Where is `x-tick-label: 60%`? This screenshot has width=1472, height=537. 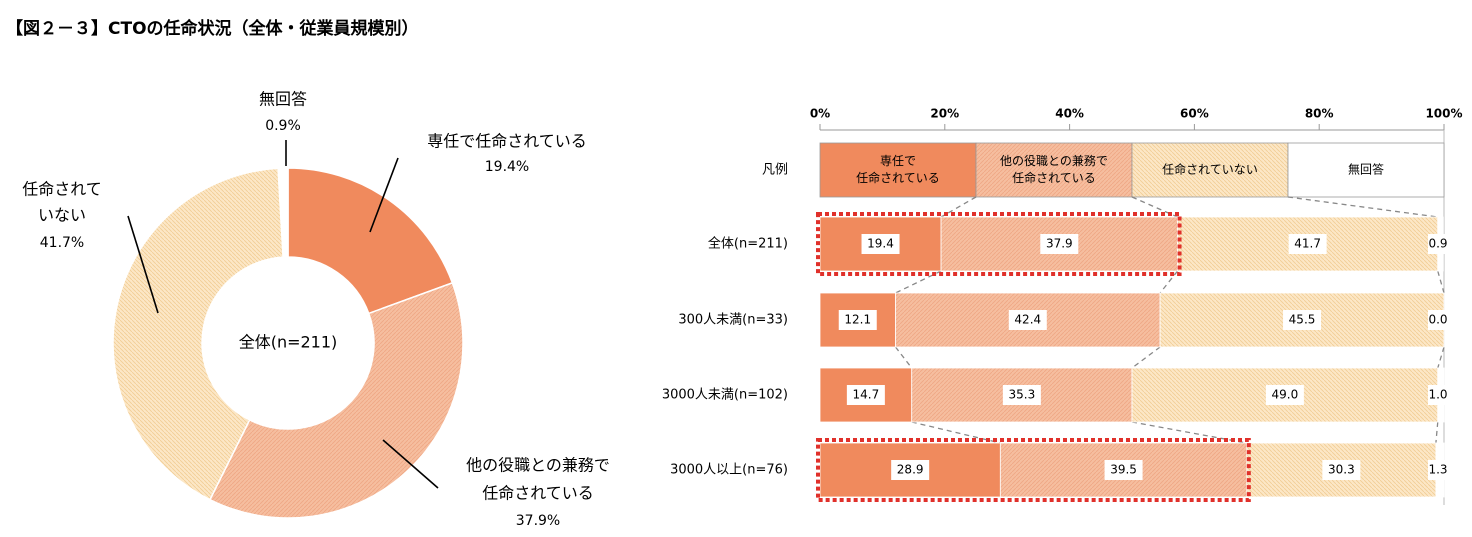 x-tick-label: 60% is located at coordinates (1194, 114).